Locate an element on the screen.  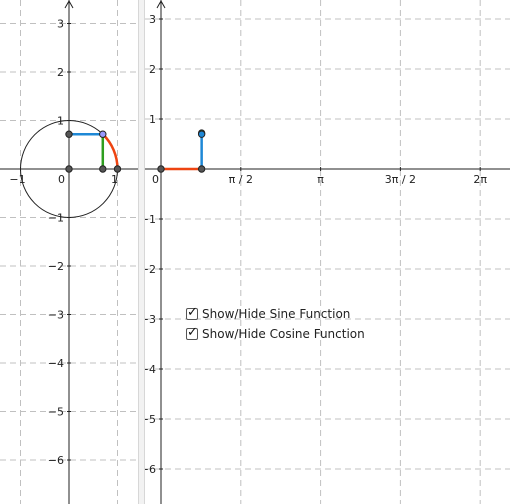
x-tick-label: 0 is located at coordinates (61, 179).